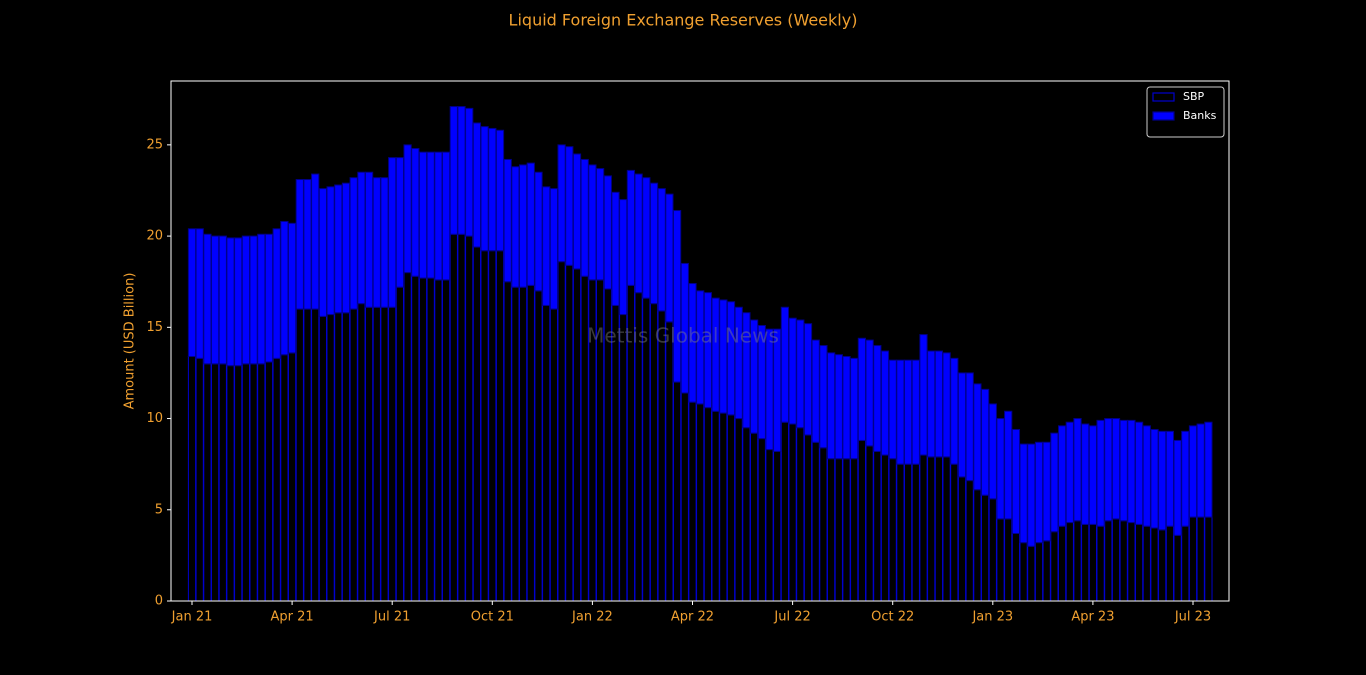 The image size is (1366, 675). What do you see at coordinates (130, 341) in the screenshot?
I see `y-axis-label: Amount (USD Billion)` at bounding box center [130, 341].